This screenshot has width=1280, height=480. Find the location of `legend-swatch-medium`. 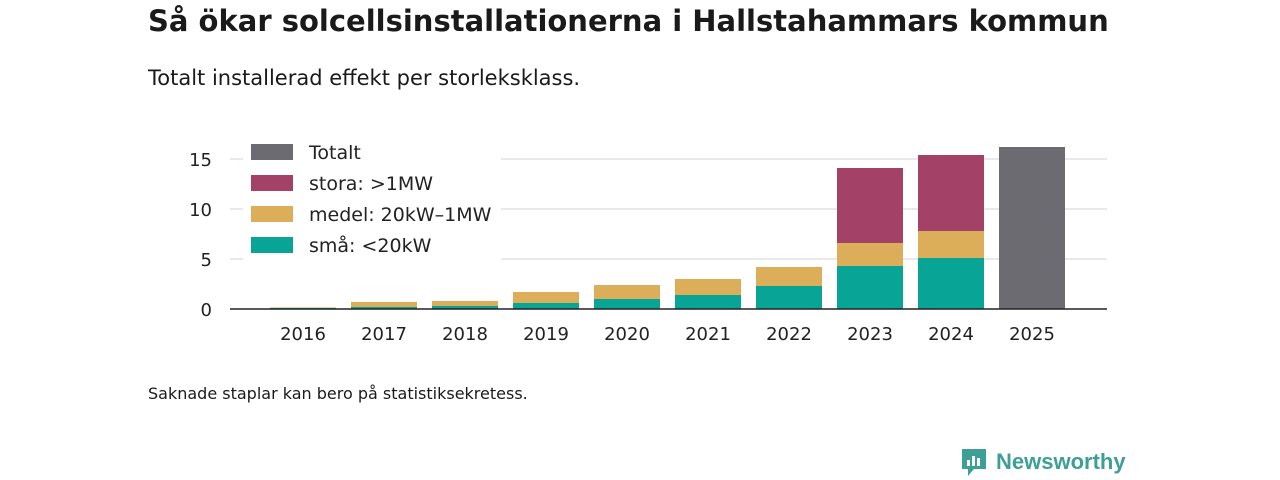

legend-swatch-medium is located at coordinates (272, 214).